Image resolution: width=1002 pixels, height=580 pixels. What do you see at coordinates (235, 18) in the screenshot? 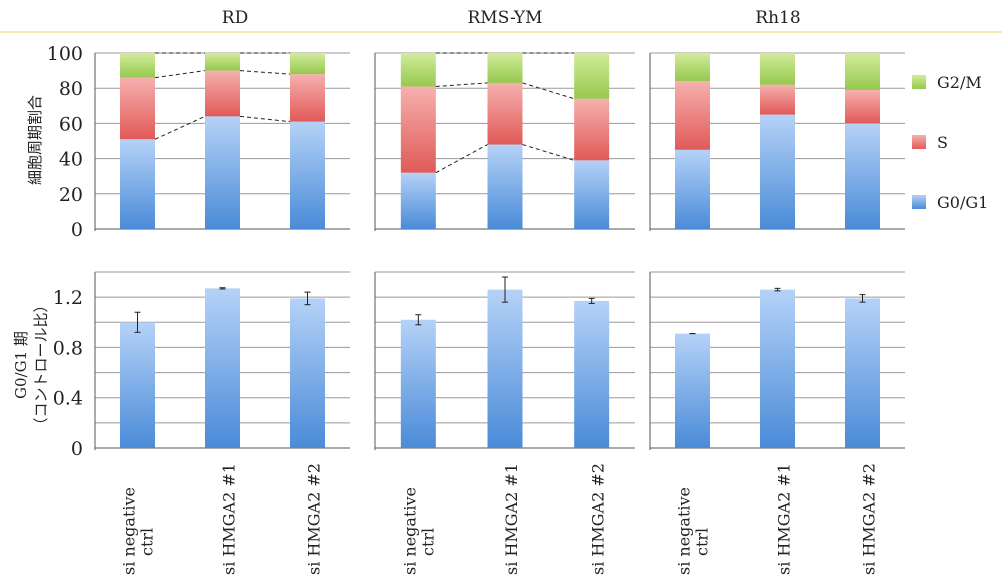
I see `panel-title-rd: RD` at bounding box center [235, 18].